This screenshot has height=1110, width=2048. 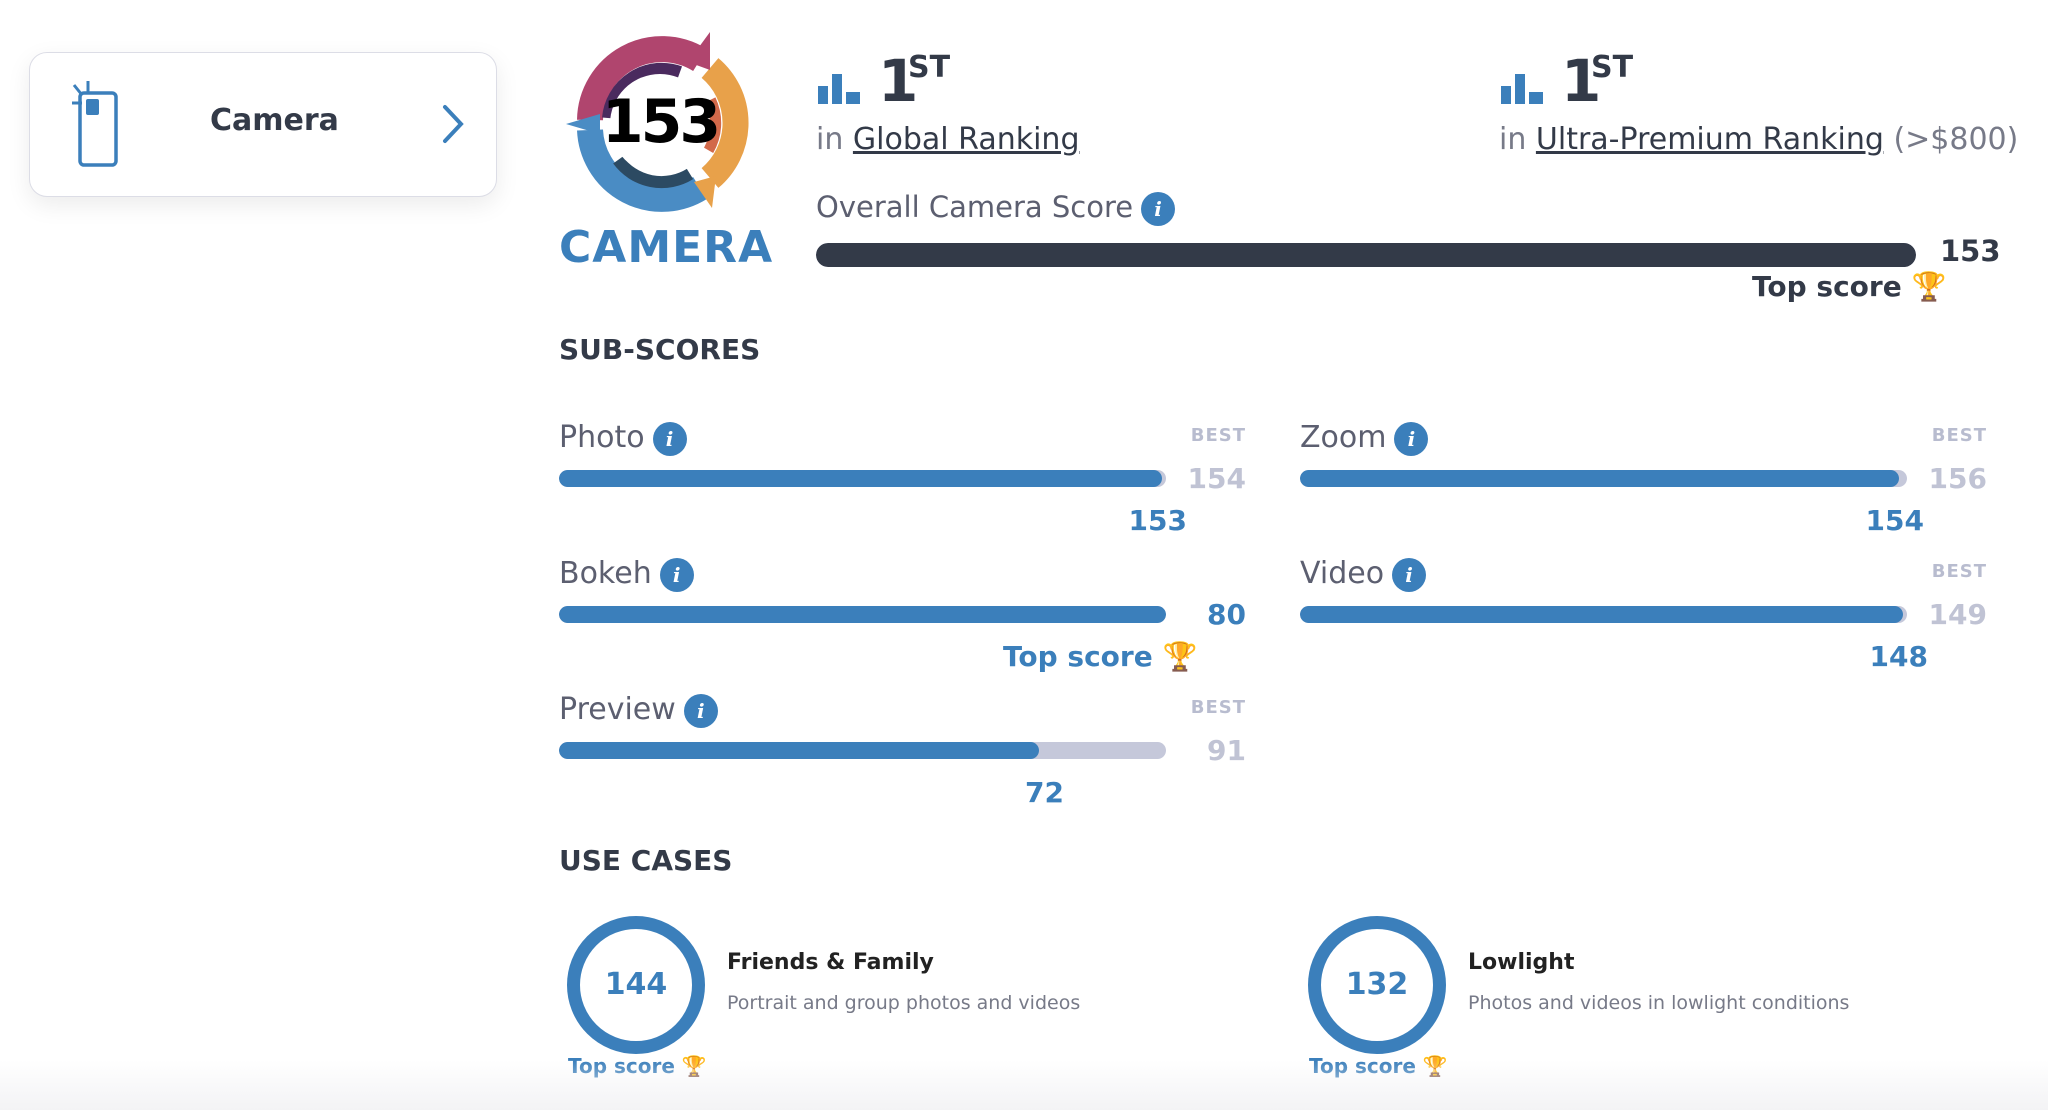 I want to click on subscore-label: Photo i, so click(x=623, y=438).